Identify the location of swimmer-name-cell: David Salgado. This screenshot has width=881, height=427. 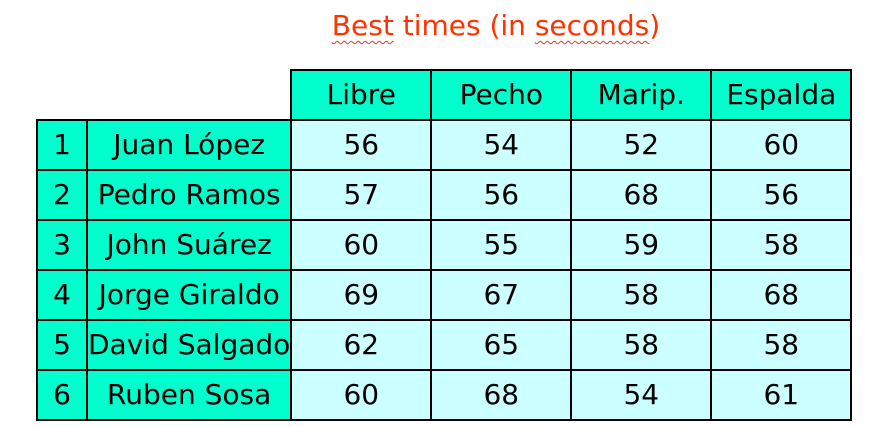
(189, 345).